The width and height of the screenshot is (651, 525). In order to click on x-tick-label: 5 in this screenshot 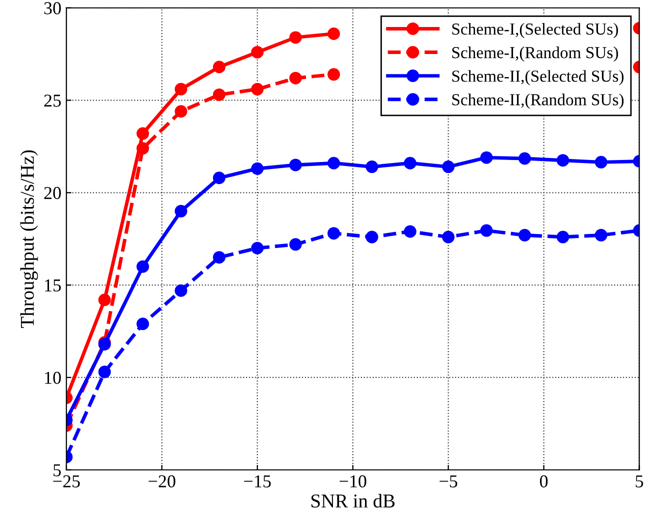, I will do `click(640, 481)`.